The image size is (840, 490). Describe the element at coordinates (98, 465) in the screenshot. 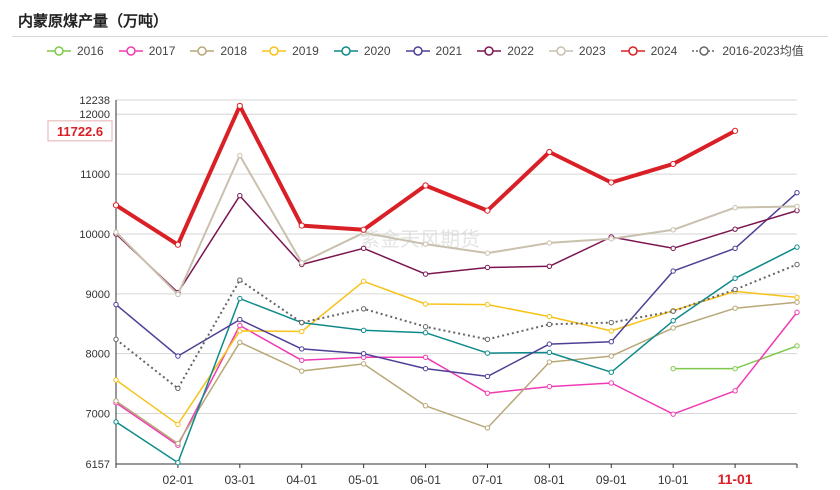

I see `y-tick-label: 6157` at that location.